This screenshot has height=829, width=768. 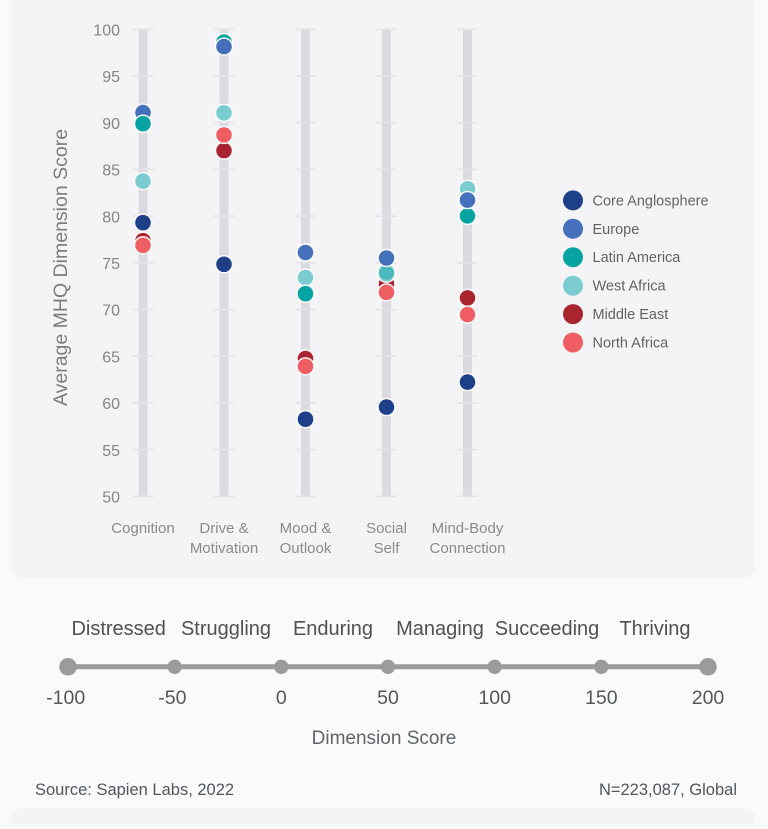 I want to click on svg-text: 65, so click(x=111, y=357).